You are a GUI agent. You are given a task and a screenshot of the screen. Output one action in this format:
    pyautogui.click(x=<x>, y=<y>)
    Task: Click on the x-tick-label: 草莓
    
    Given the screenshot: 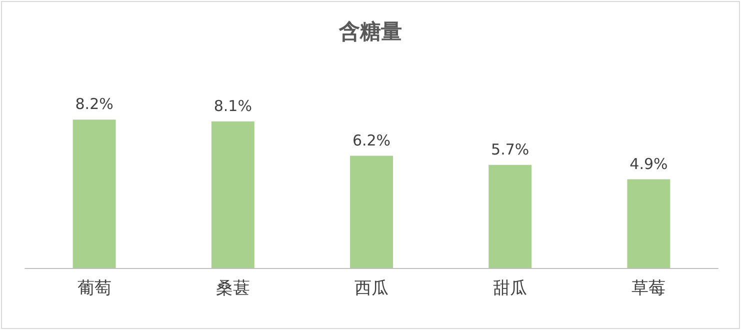 What is the action you would take?
    pyautogui.click(x=649, y=288)
    